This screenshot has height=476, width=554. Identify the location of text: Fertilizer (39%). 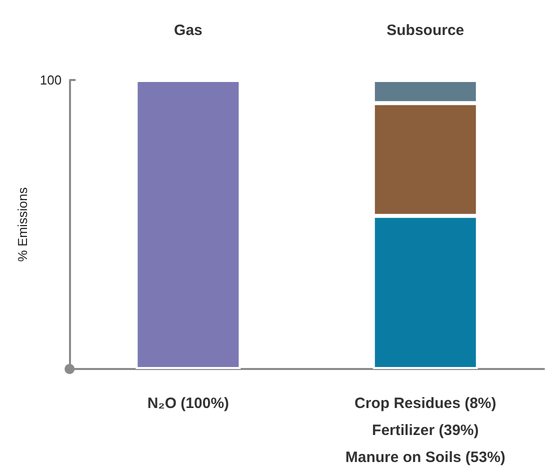
(425, 430).